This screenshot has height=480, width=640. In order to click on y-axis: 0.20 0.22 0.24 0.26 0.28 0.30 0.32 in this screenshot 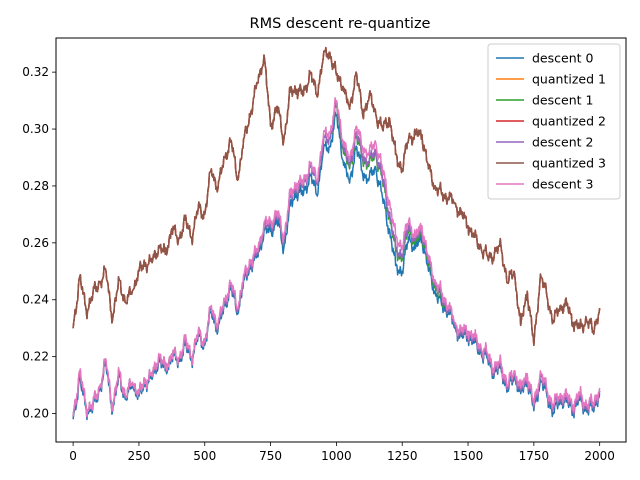, I will do `click(39, 243)`.